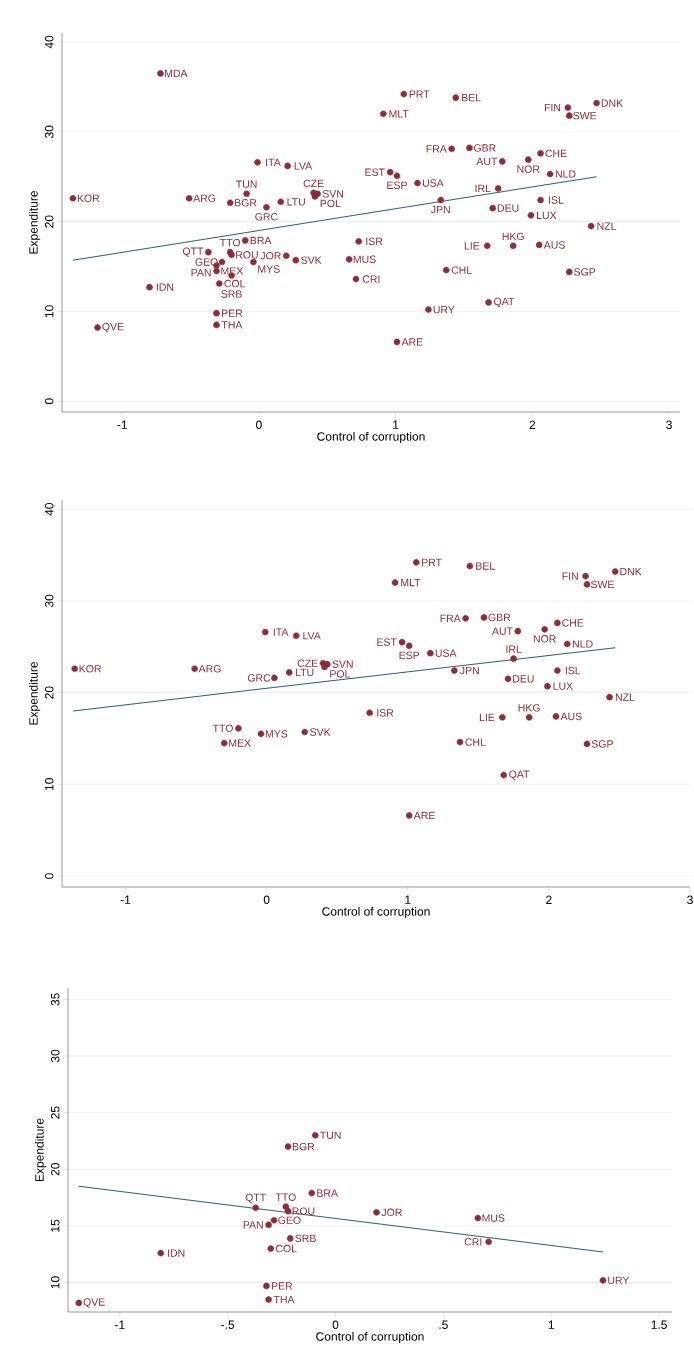 The height and width of the screenshot is (1359, 694). I want to click on annotation: THA, so click(284, 1299).